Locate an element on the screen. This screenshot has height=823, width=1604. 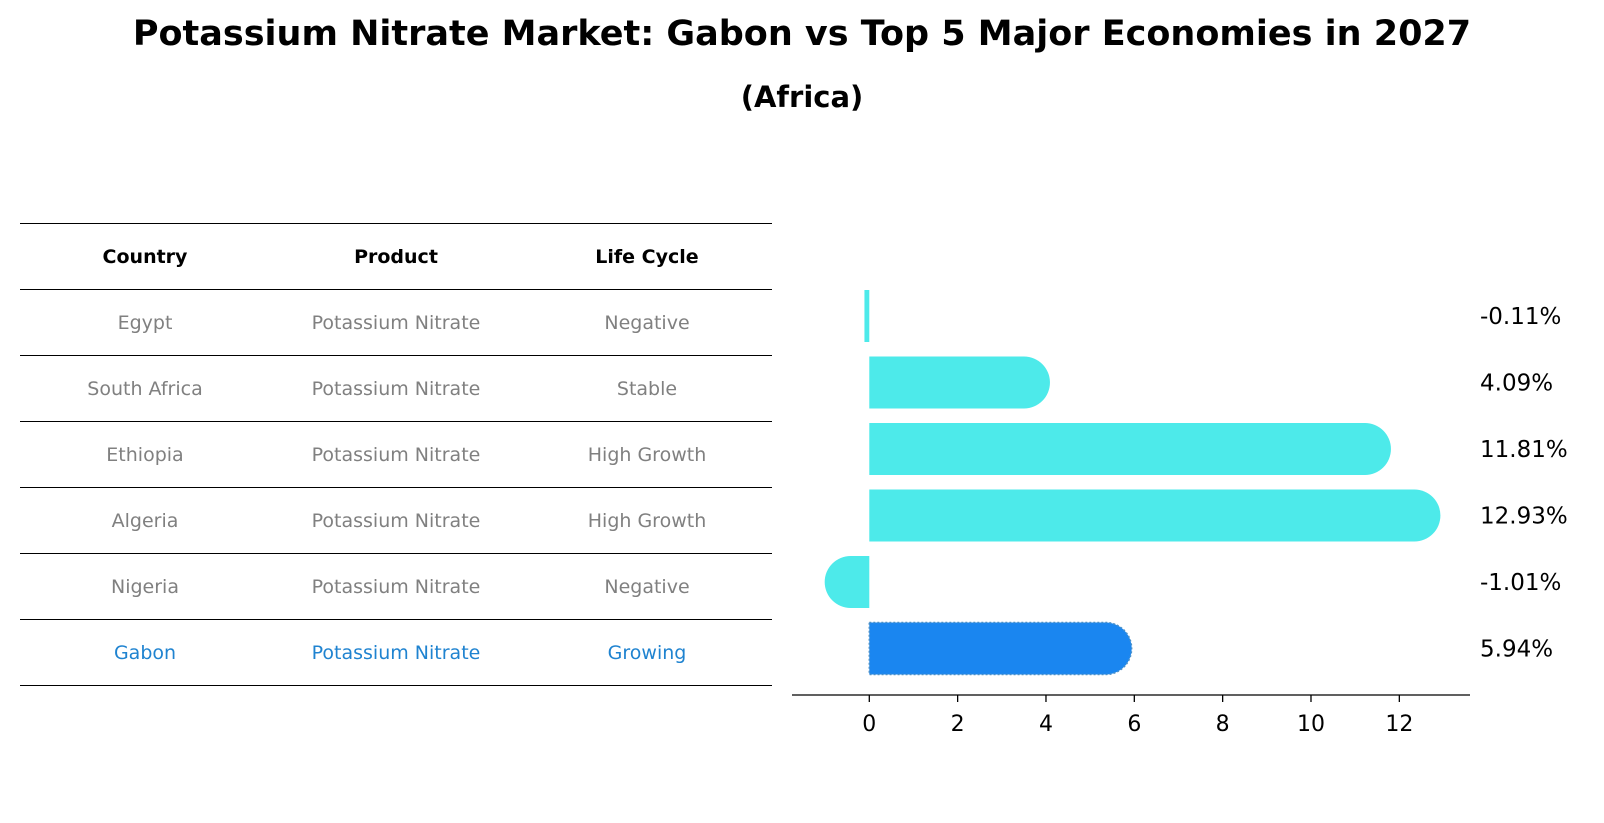
chart-subtitle: (Africa) is located at coordinates (802, 97).